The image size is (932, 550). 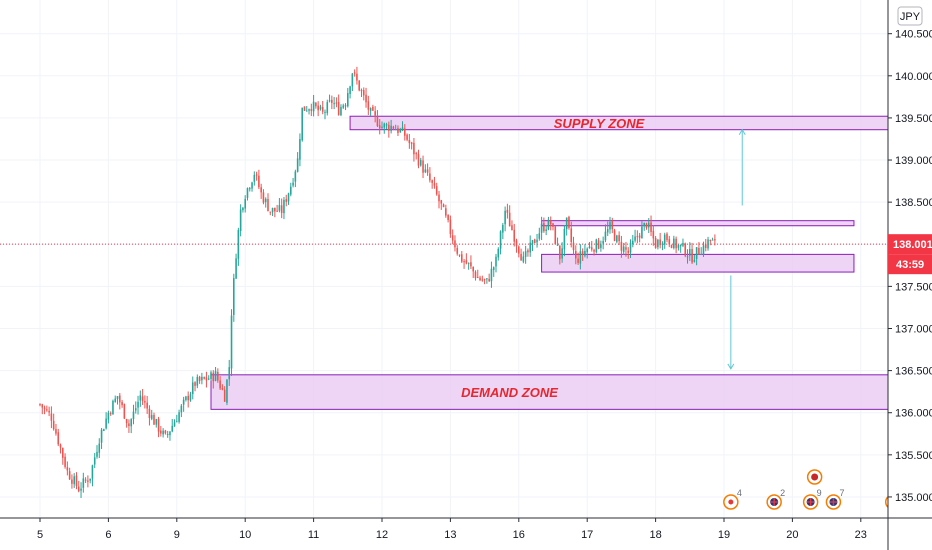 What do you see at coordinates (599, 123) in the screenshot?
I see `supply-zone-label: SUPPLY ZONE` at bounding box center [599, 123].